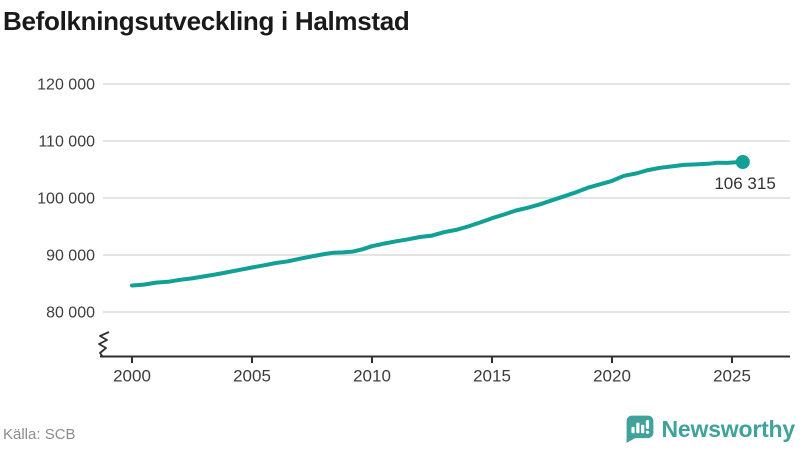 The height and width of the screenshot is (450, 800). I want to click on last-value-dot, so click(742, 162).